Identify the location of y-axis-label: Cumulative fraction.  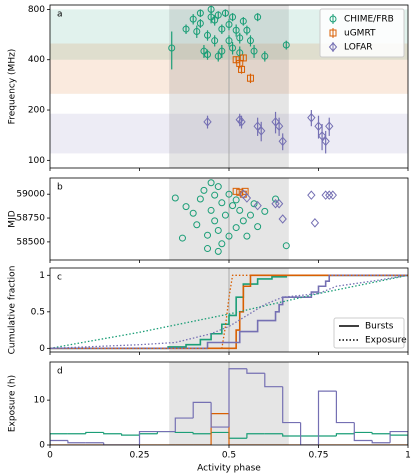
(13, 310).